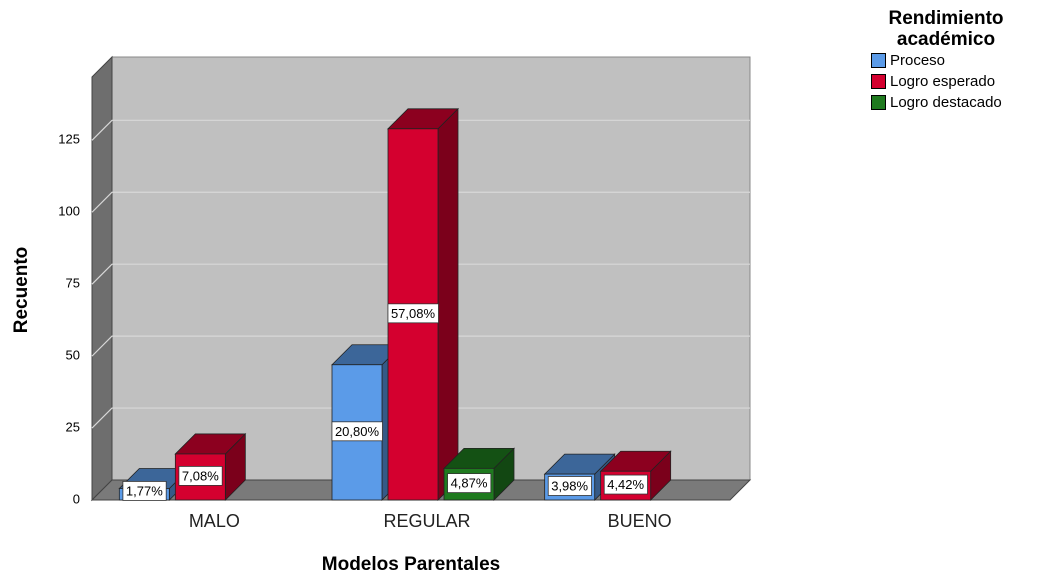  I want to click on y-tick-label: 100, so click(69, 211).